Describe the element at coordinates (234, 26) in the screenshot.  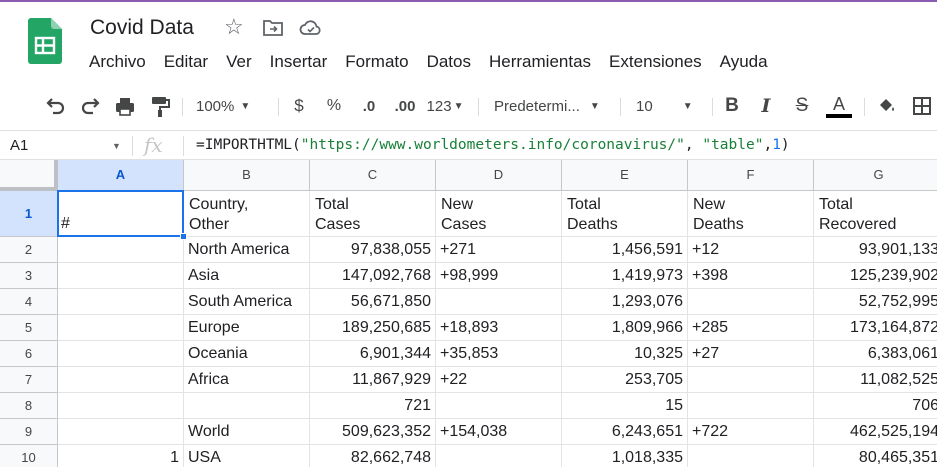
I see `star-icon: ☆` at that location.